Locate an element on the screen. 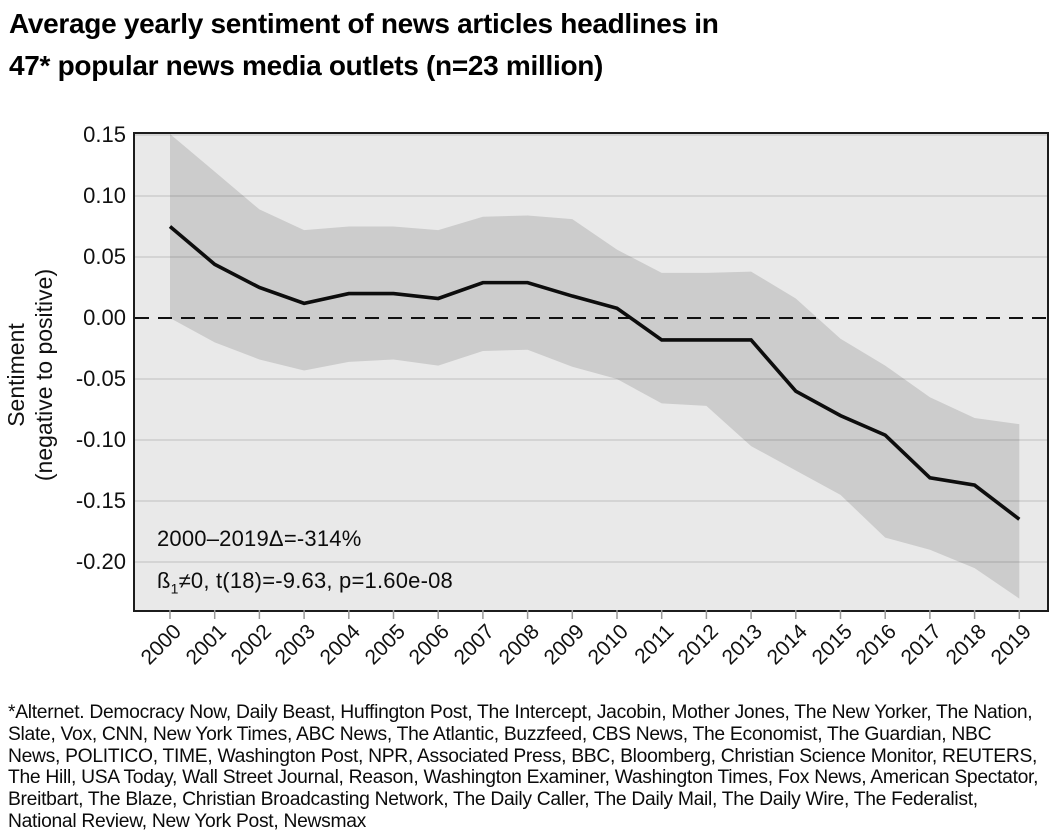  annotation-stat: ß1≠0, t(18)=-9.63, p=1.60e-08 is located at coordinates (305, 582).